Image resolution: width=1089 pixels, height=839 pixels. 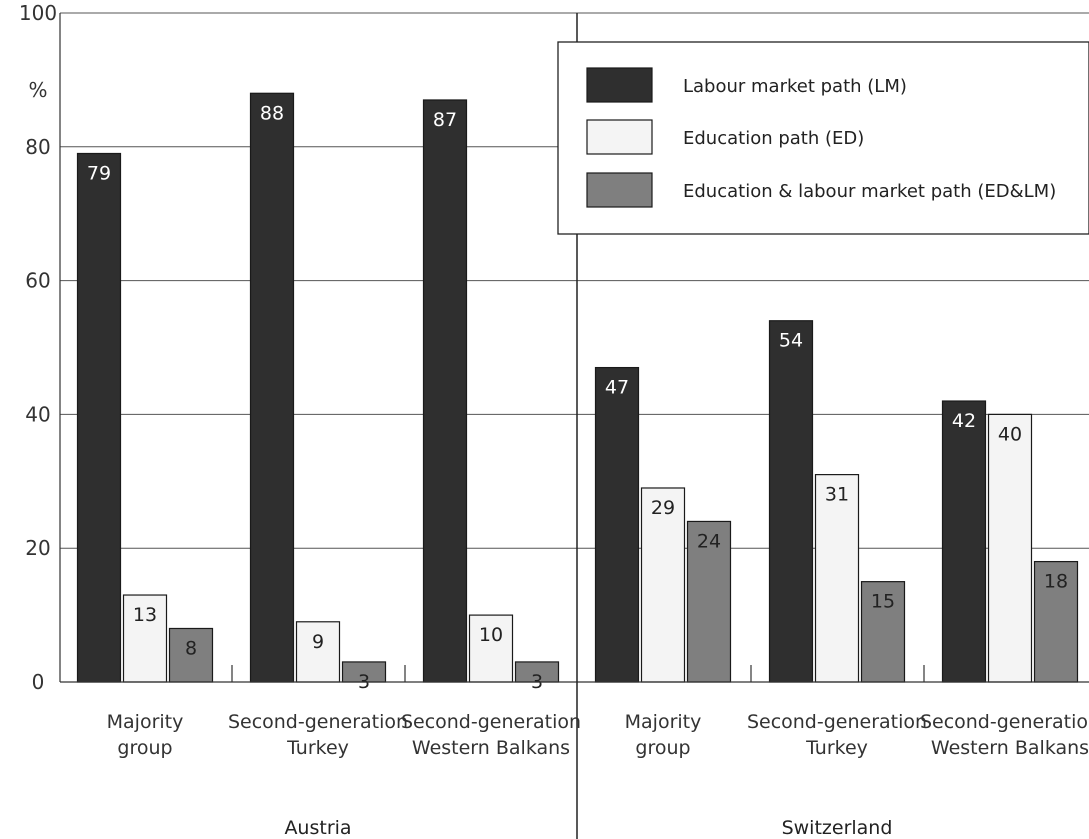 I want to click on data-label: 29, so click(x=663, y=508).